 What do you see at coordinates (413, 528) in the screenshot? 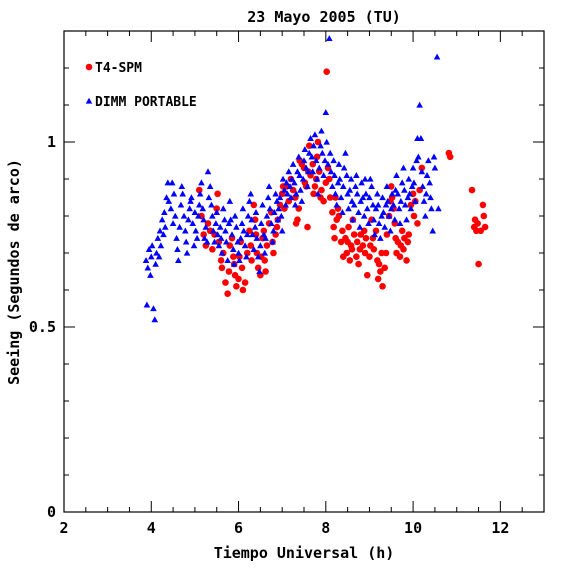
I see `x-tick-label: 10` at bounding box center [413, 528].